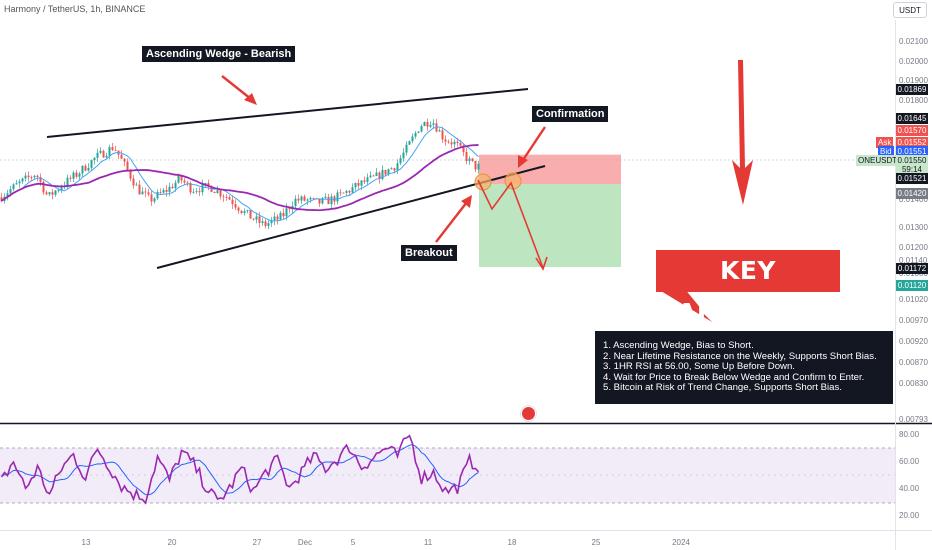 The image size is (932, 550). I want to click on wedge-arrowhead, so click(250, 99).